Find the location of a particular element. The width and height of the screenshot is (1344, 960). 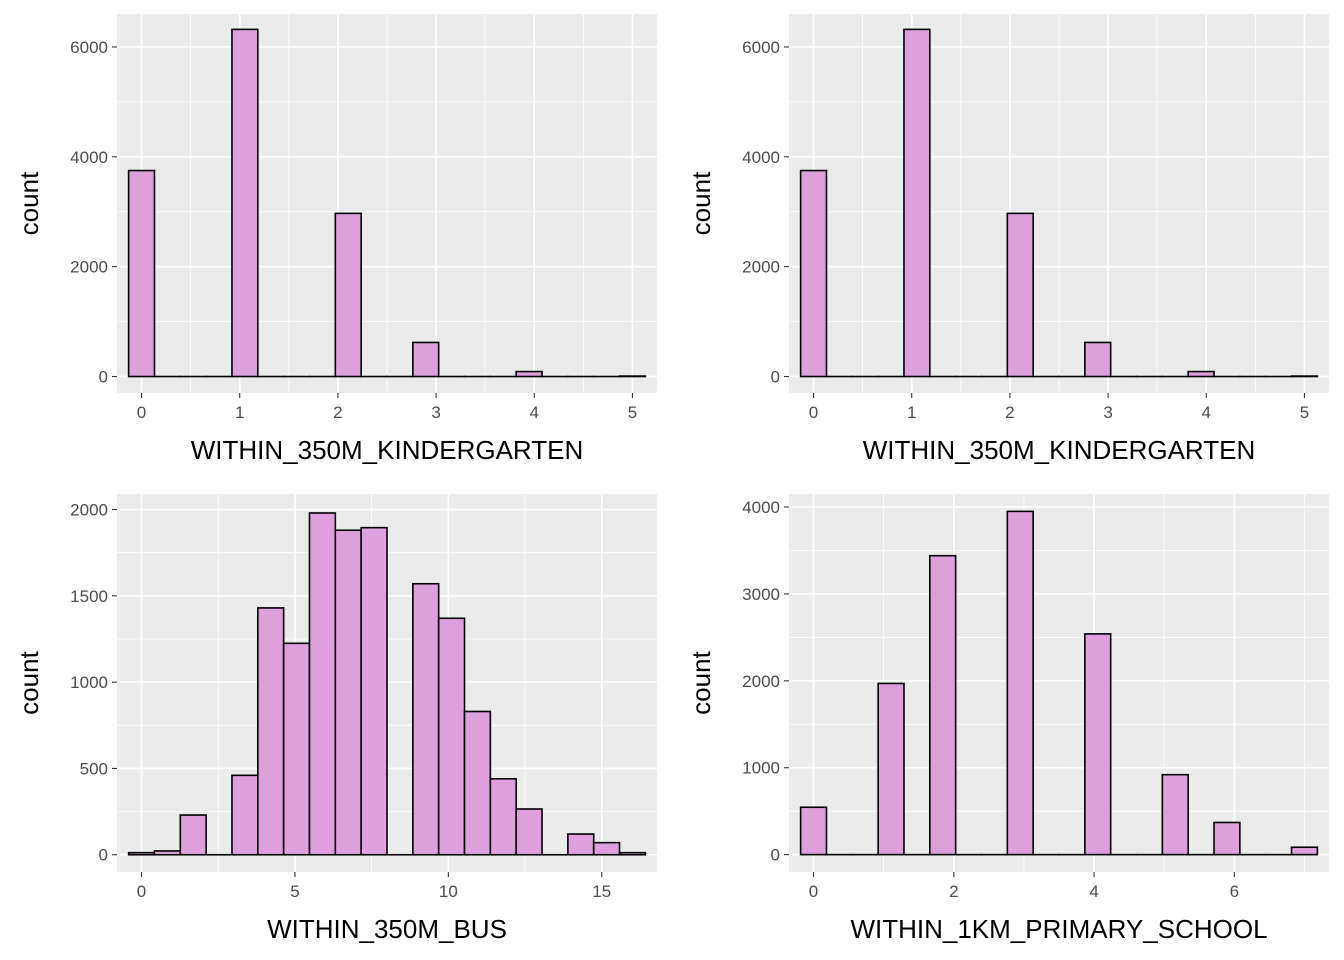

x-tick-label: 10 is located at coordinates (448, 891).